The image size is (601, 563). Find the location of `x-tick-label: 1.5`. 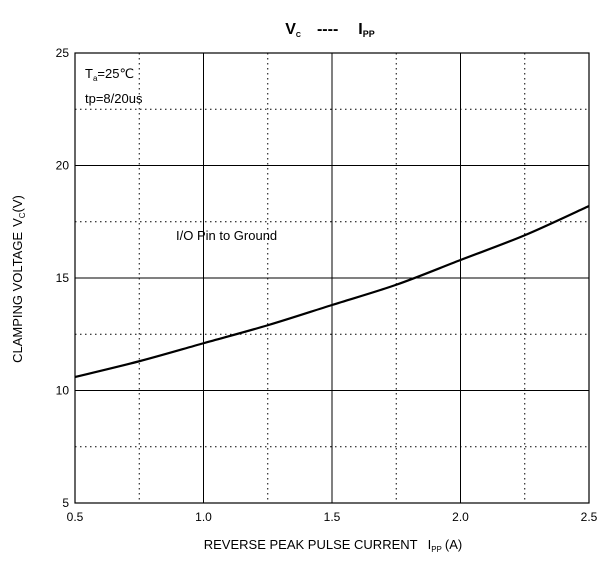

x-tick-label: 1.5 is located at coordinates (332, 517).